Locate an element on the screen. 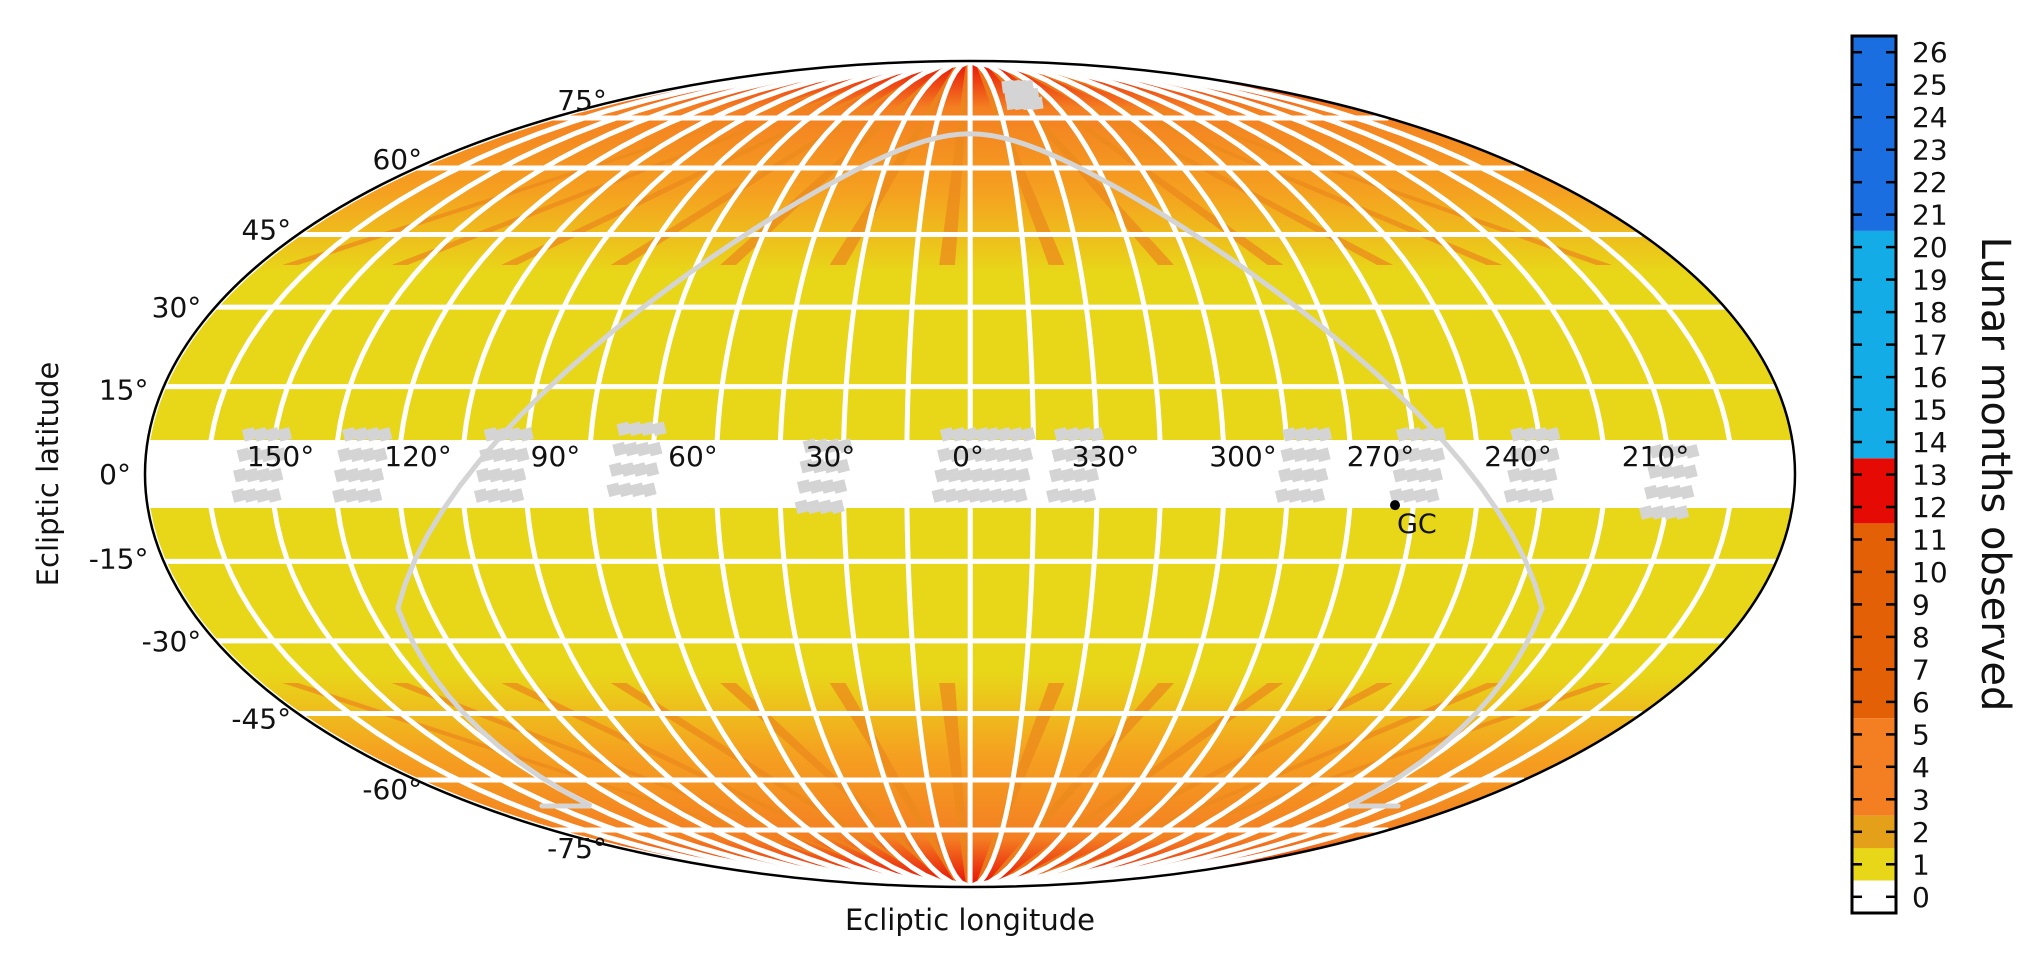 This screenshot has height=974, width=2036. colorbar-tick-label: 11 is located at coordinates (1930, 540).